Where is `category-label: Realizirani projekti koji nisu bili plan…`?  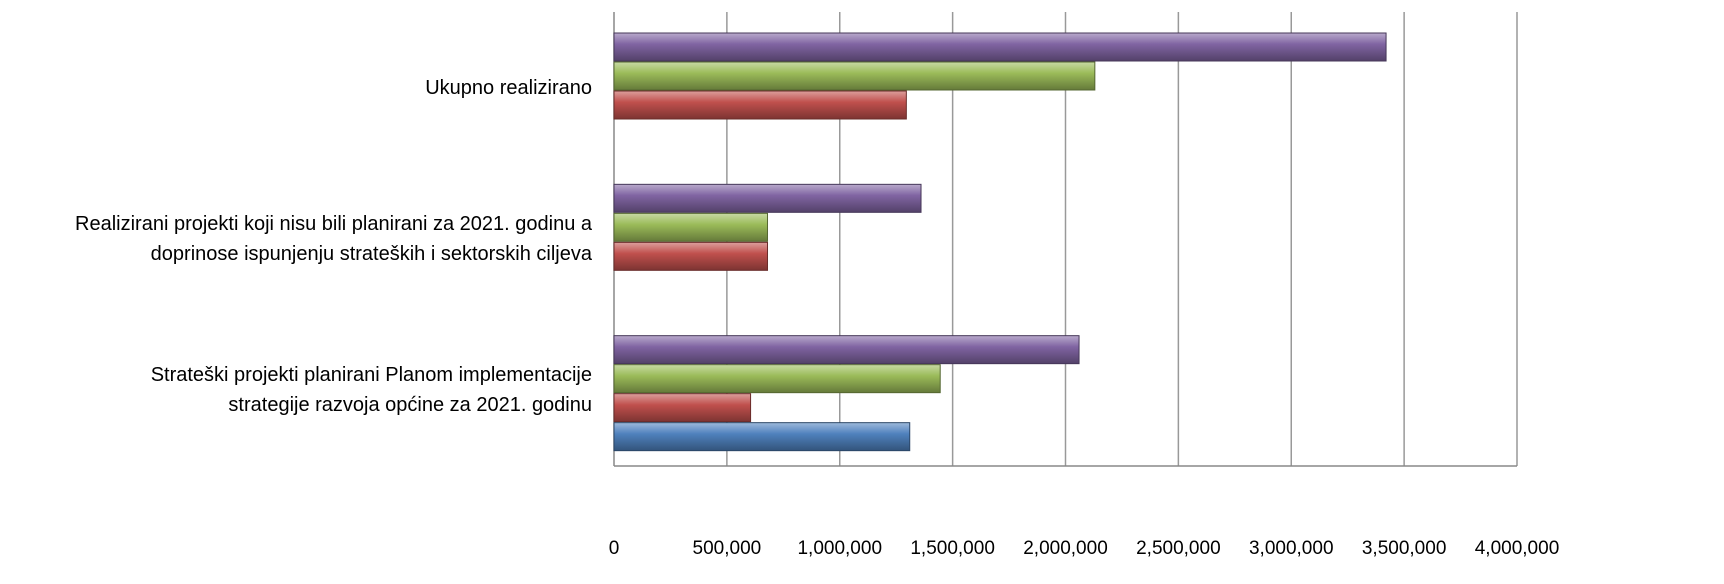
category-label: Realizirani projekti koji nisu bili plan… is located at coordinates (296, 239).